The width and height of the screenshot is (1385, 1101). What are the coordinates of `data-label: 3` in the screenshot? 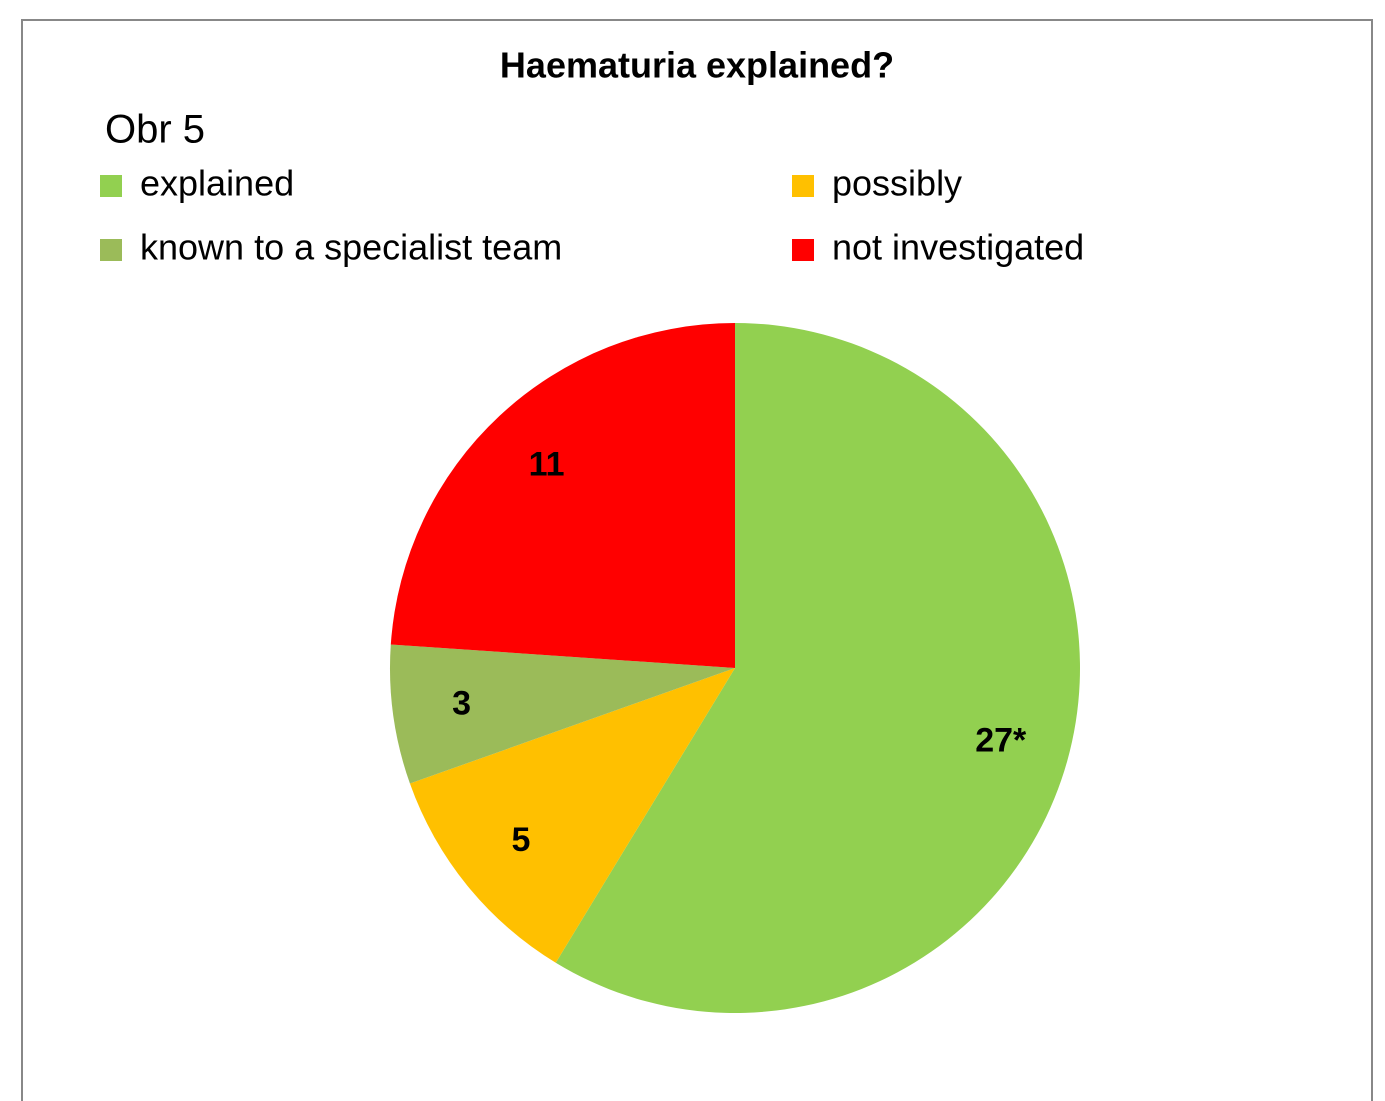 It's located at (461, 704).